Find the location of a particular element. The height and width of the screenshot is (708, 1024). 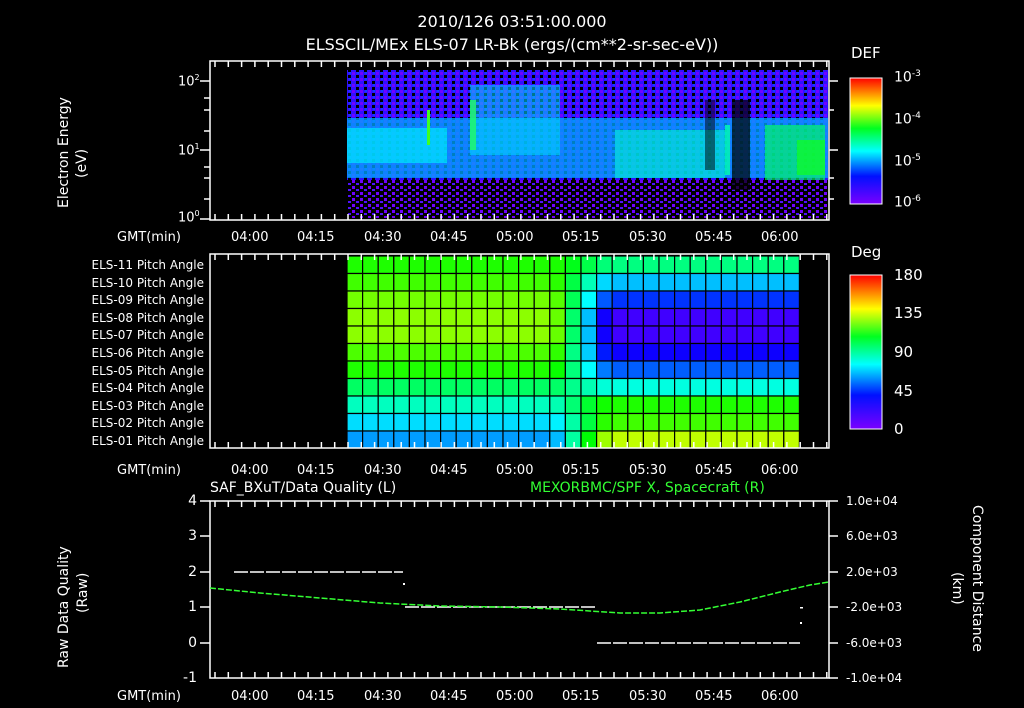

left-ytick-label: 0 is located at coordinates (192, 643).